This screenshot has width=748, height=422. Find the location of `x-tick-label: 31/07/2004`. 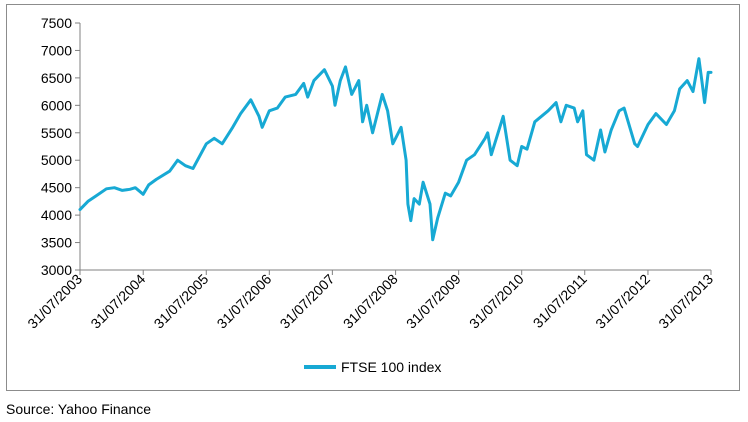

x-tick-label: 31/07/2004 is located at coordinates (117, 301).